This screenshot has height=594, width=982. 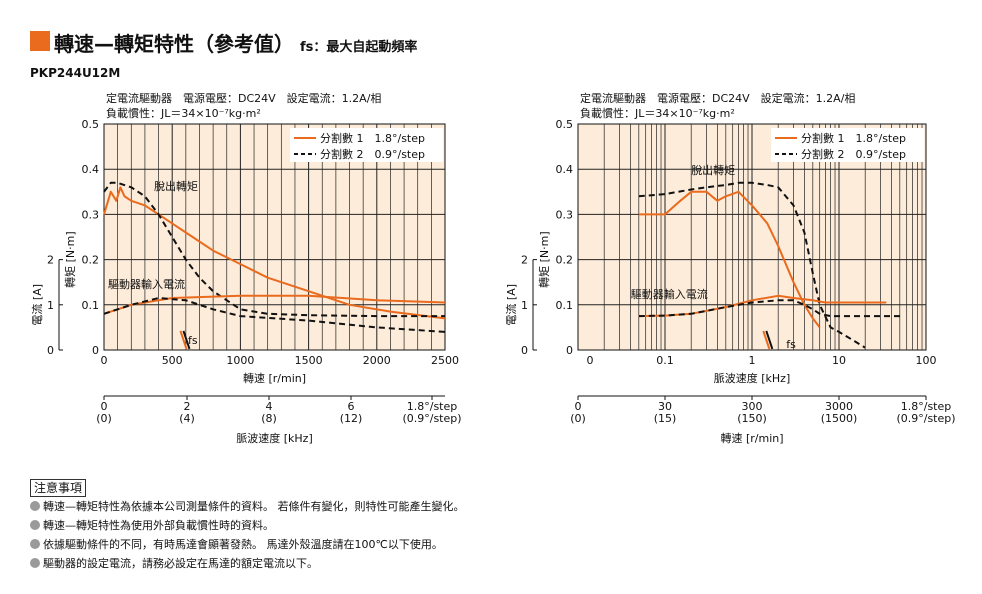 What do you see at coordinates (377, 360) in the screenshot?
I see `x-tick-label: 2000` at bounding box center [377, 360].